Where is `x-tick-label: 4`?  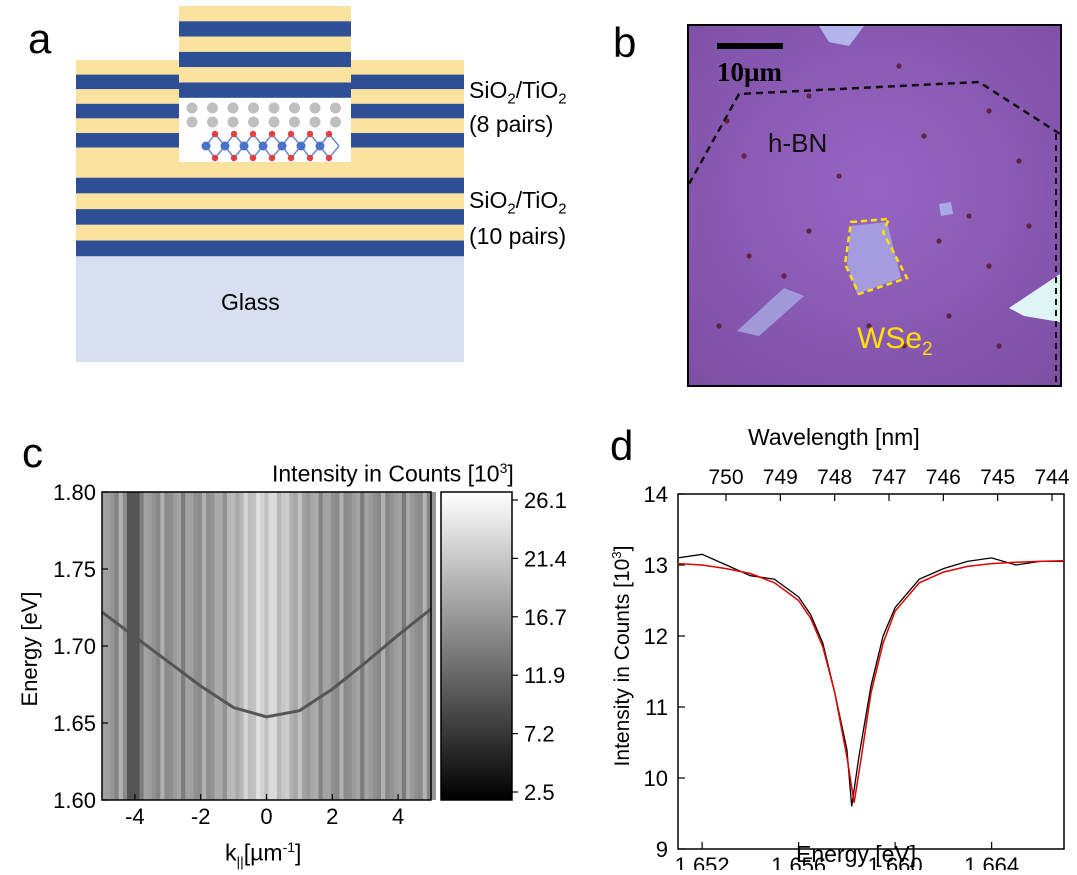
x-tick-label: 4 is located at coordinates (398, 816).